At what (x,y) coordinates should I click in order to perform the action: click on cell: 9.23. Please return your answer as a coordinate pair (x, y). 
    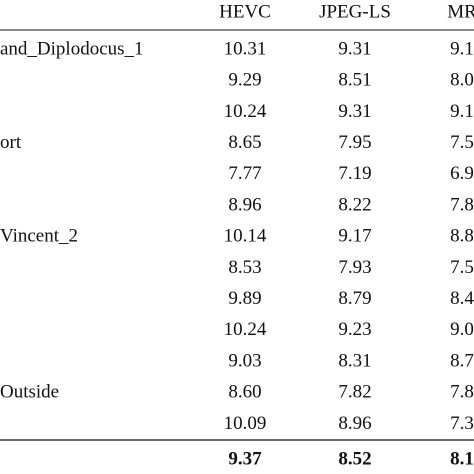
    Looking at the image, I should click on (354, 329).